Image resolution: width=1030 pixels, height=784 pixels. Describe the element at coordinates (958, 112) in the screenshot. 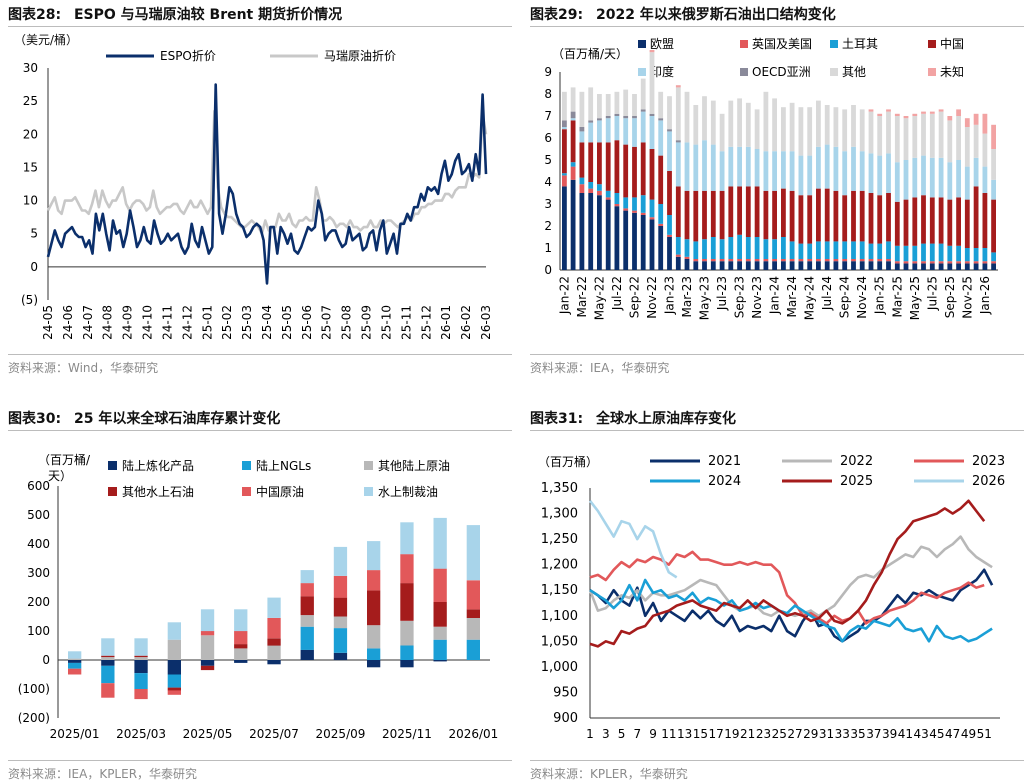

I see `bar-未知-Oct-25` at that location.